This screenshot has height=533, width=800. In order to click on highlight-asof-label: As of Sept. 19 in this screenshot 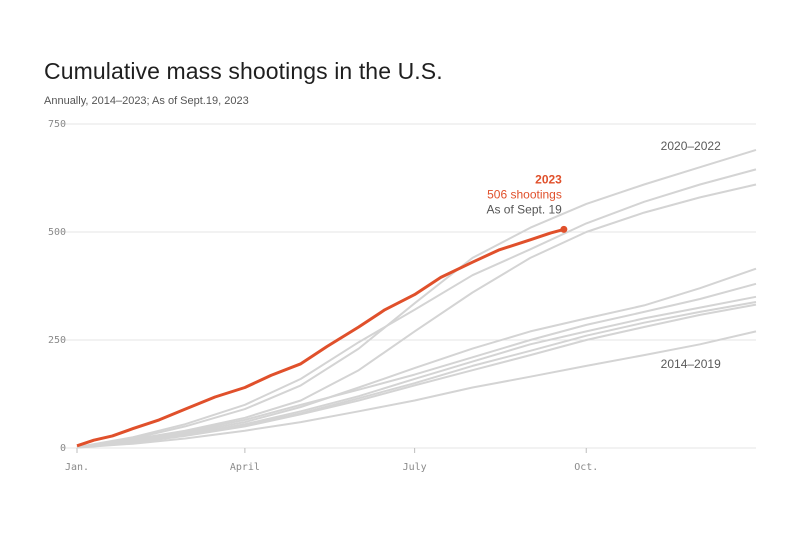, I will do `click(524, 209)`.